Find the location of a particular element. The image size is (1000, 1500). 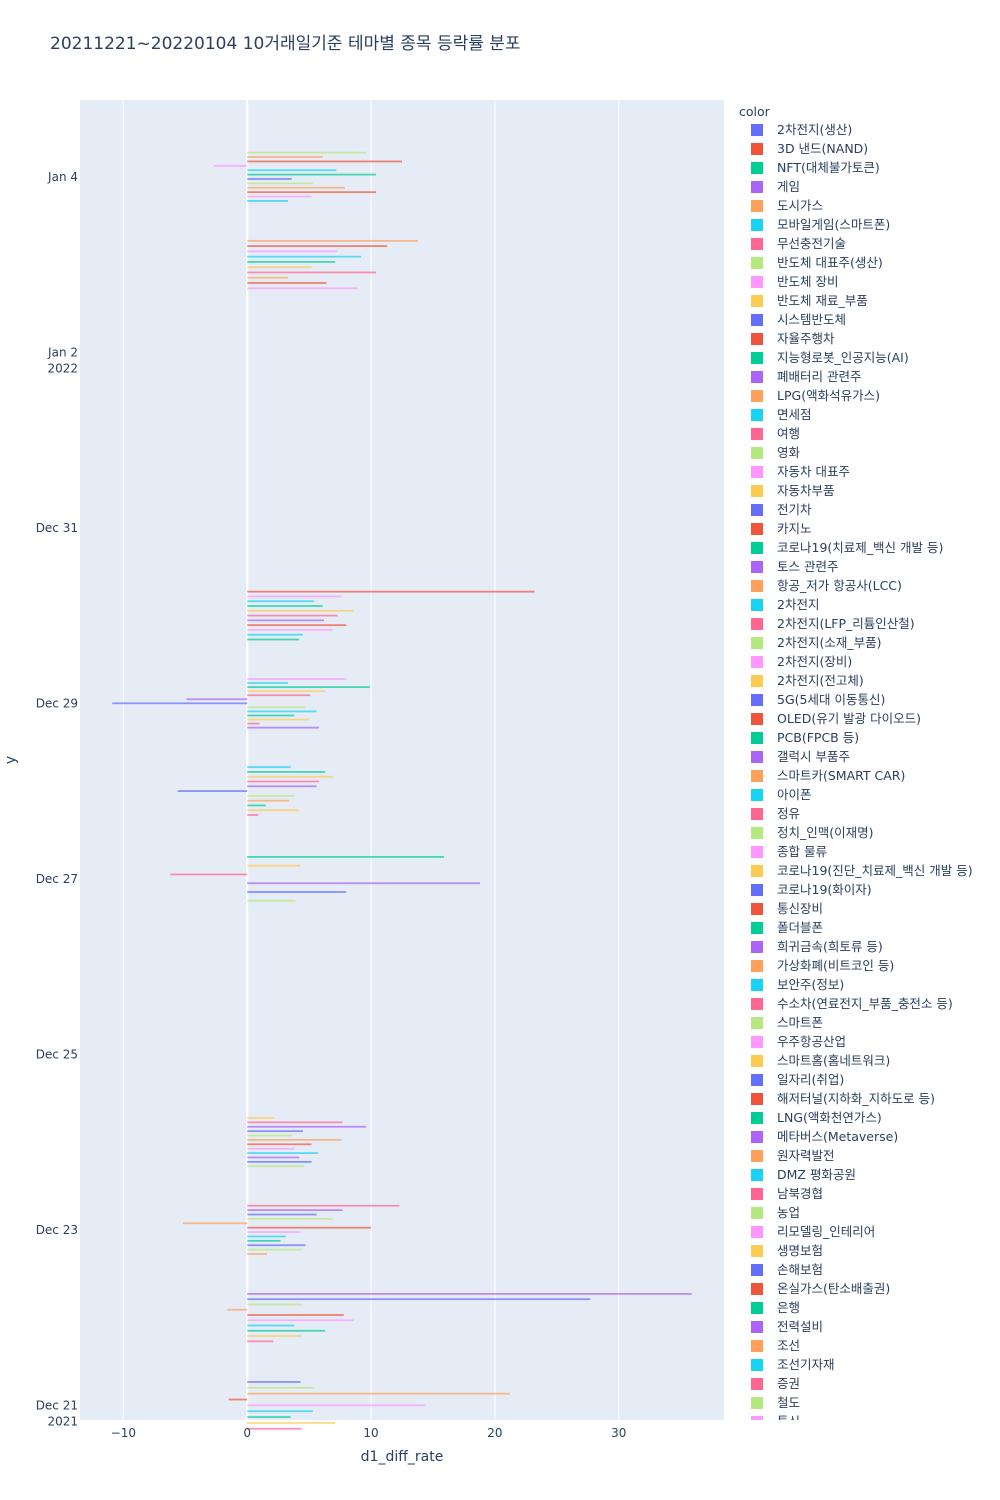

legend-item: 통신장비 is located at coordinates (800, 908).